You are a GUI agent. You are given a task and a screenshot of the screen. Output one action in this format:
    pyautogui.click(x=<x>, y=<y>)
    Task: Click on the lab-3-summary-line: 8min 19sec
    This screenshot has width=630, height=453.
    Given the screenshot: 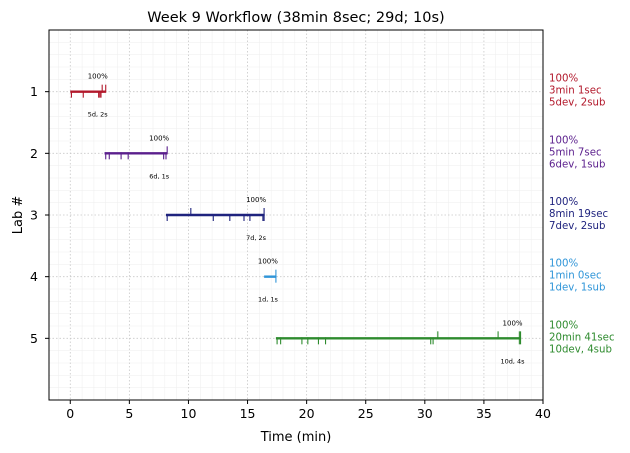 What is the action you would take?
    pyautogui.click(x=578, y=214)
    